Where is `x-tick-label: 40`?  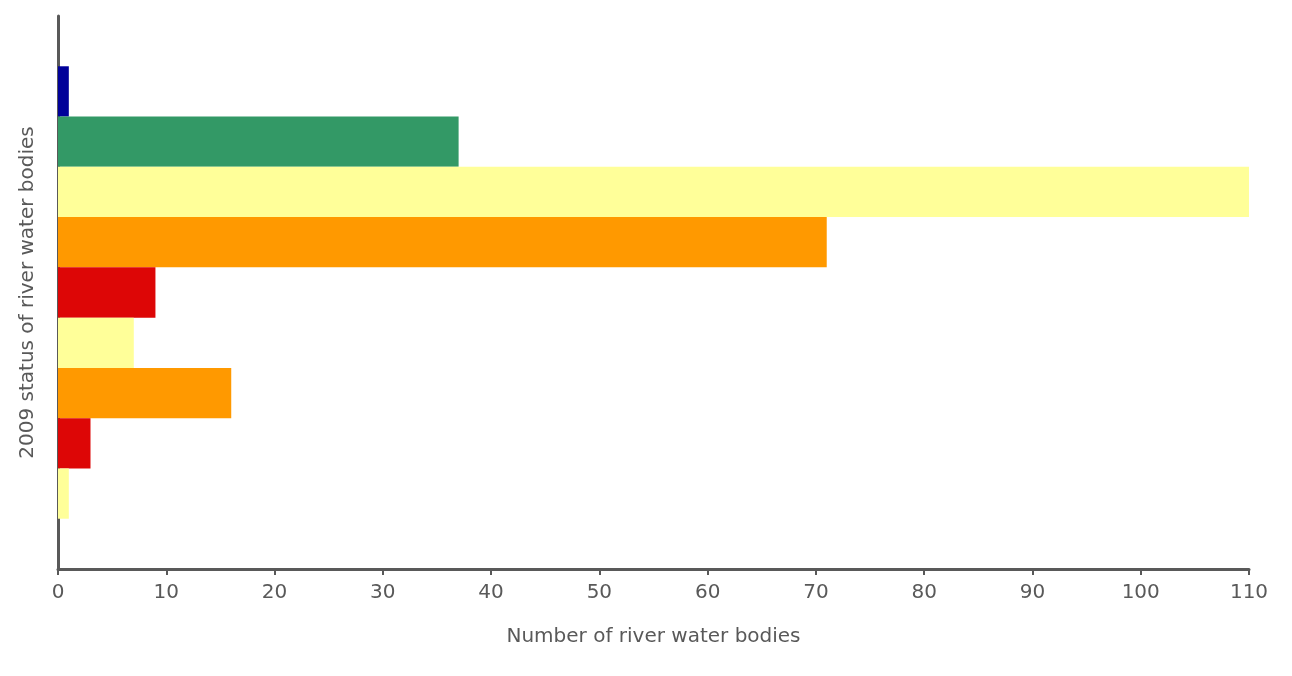 x-tick-label: 40 is located at coordinates (491, 591).